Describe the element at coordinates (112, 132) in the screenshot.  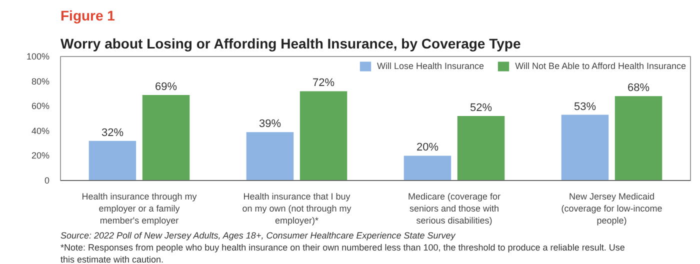
I see `data-label: 32%` at that location.